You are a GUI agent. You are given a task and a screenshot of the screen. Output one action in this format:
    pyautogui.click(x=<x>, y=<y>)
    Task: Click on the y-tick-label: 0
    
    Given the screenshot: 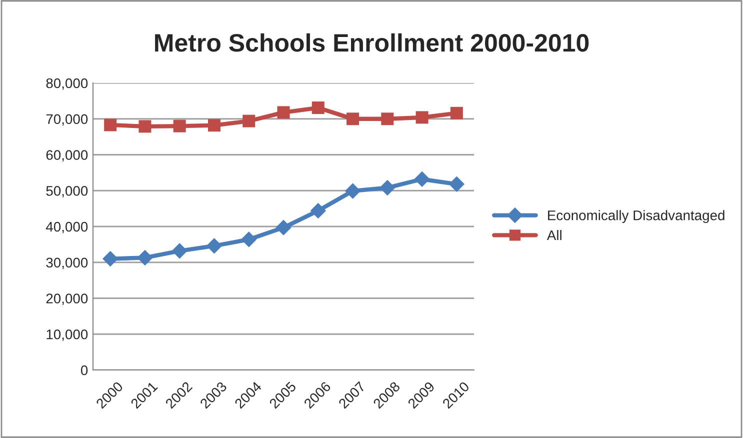 What is the action you would take?
    pyautogui.click(x=84, y=370)
    